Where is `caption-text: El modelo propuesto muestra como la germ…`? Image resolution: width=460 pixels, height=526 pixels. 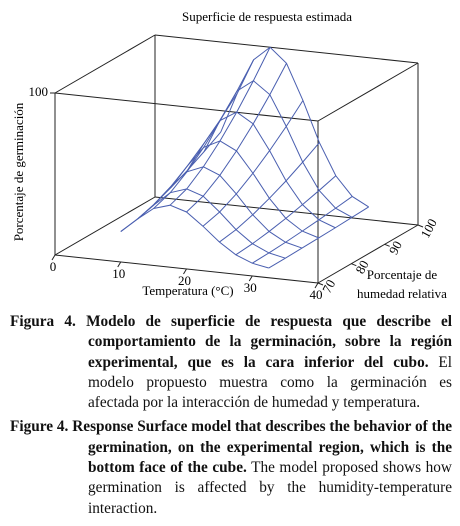 caption-text: El modelo propuesto muestra como la germ… is located at coordinates (270, 382).